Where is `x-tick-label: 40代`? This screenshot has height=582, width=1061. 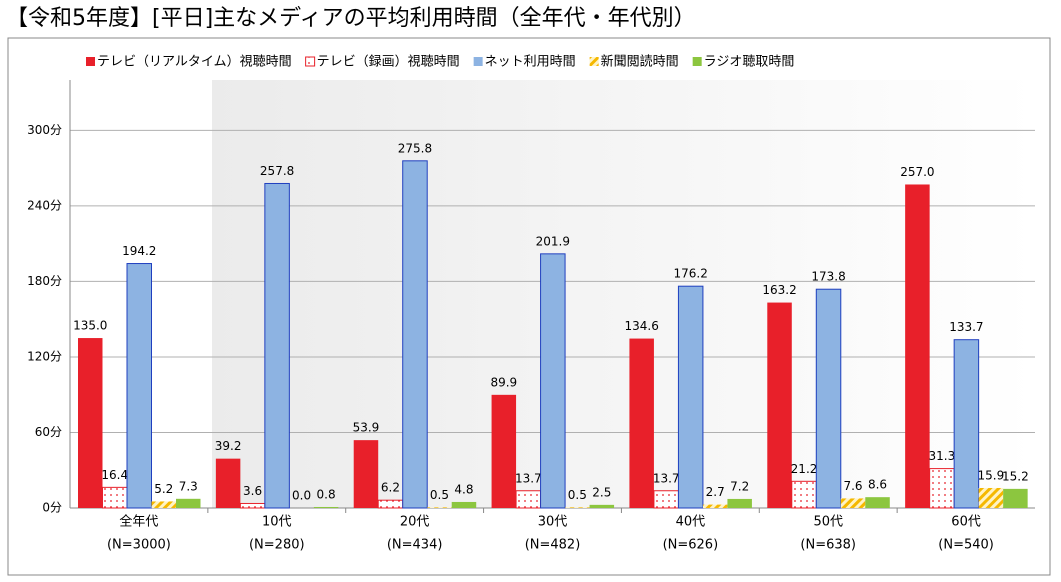
x-tick-label: 40代 is located at coordinates (691, 522).